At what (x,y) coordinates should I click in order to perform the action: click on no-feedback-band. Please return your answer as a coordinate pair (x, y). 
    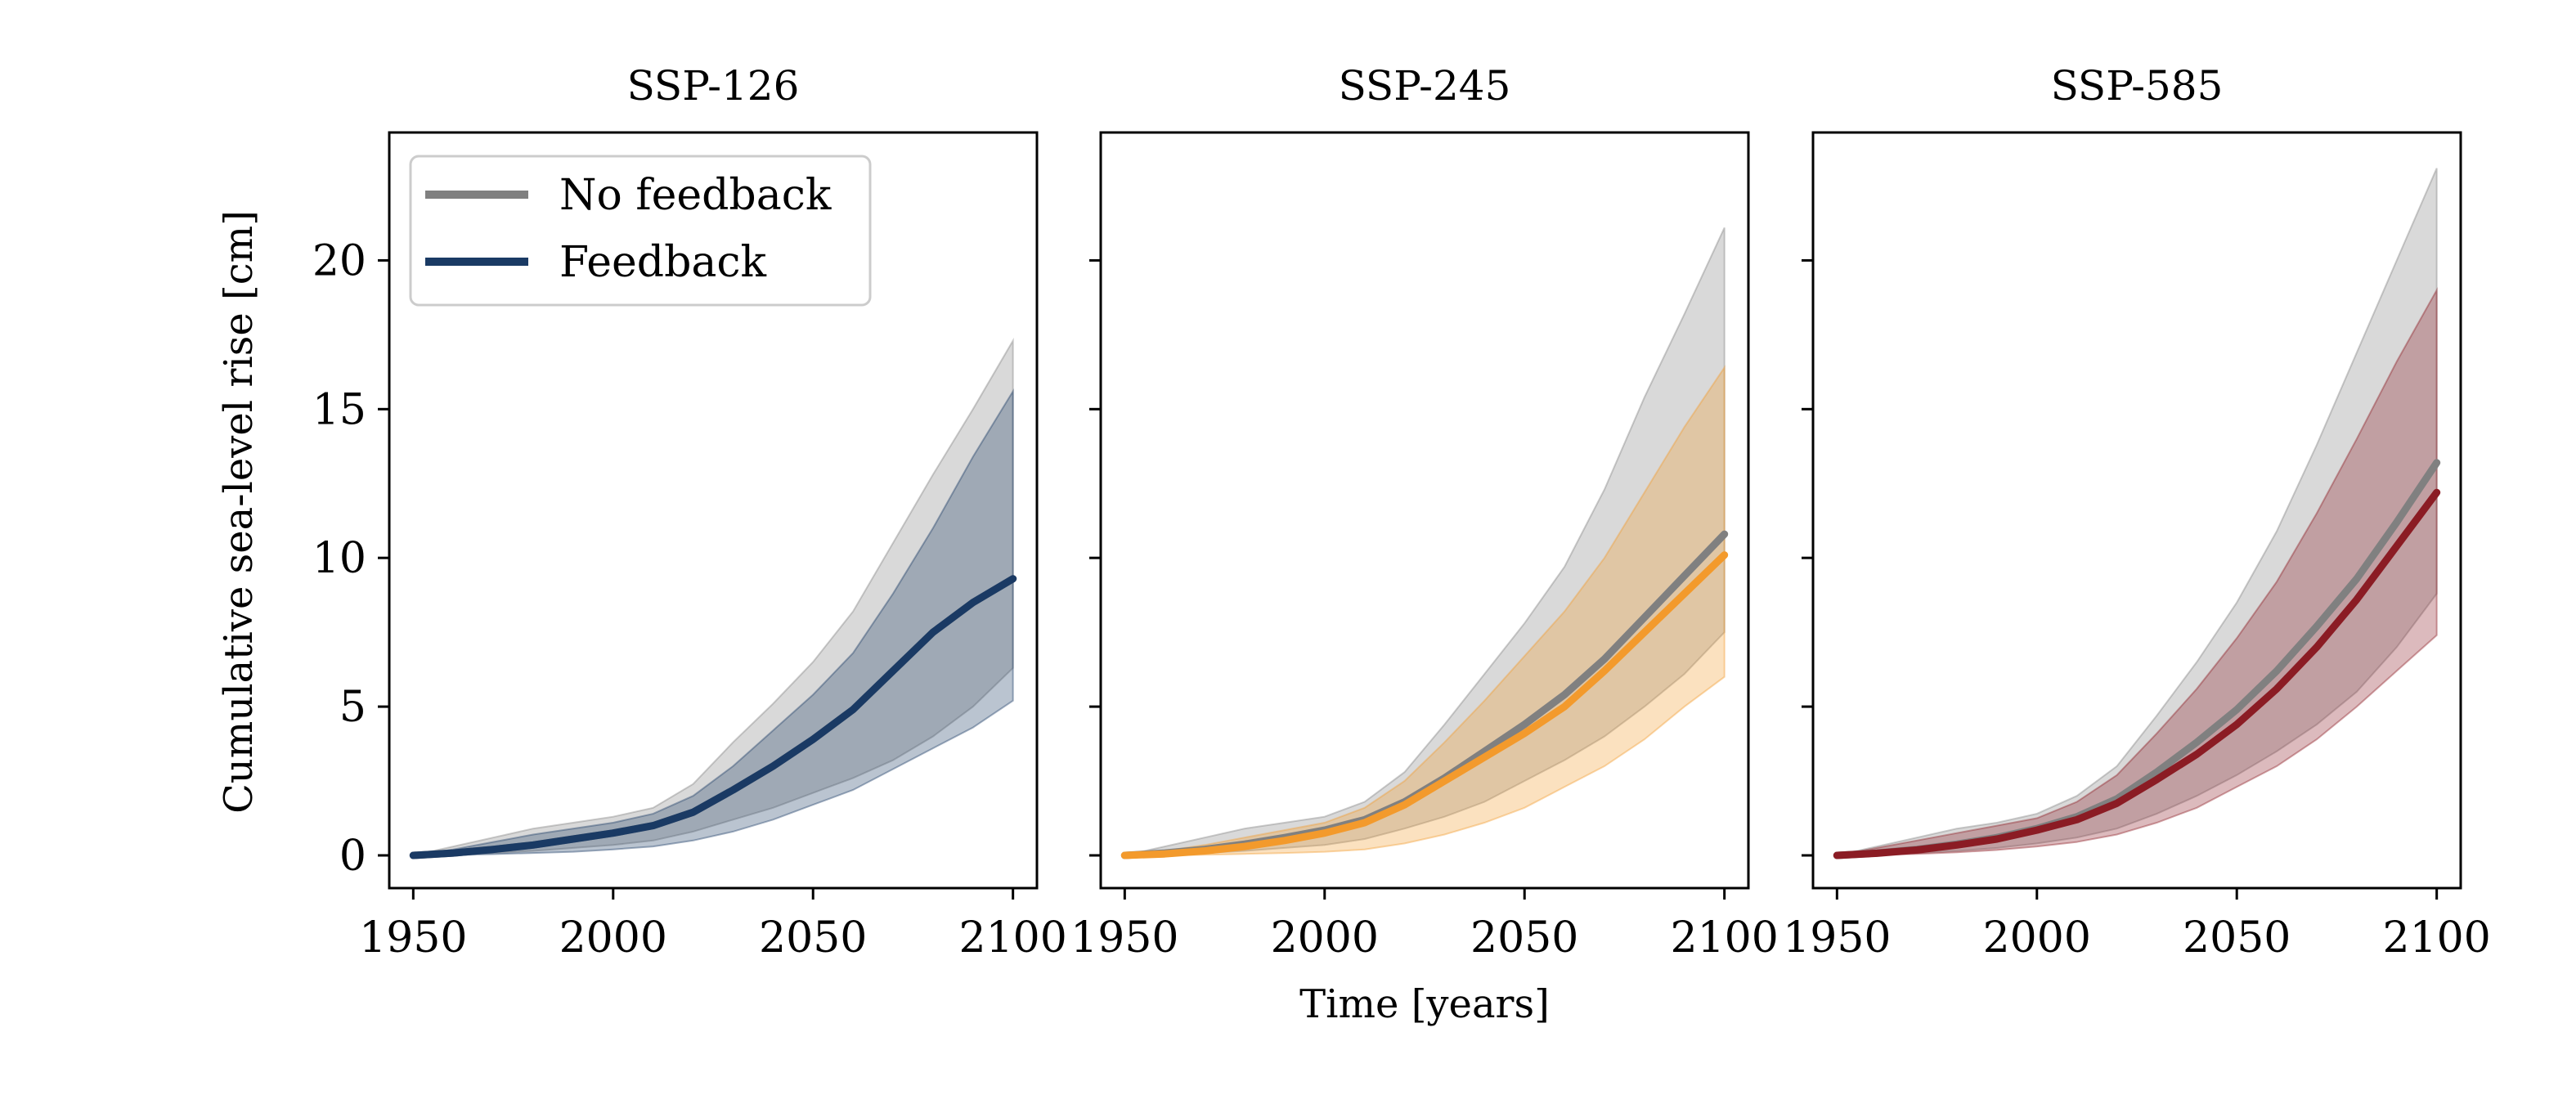
    Looking at the image, I should click on (713, 597).